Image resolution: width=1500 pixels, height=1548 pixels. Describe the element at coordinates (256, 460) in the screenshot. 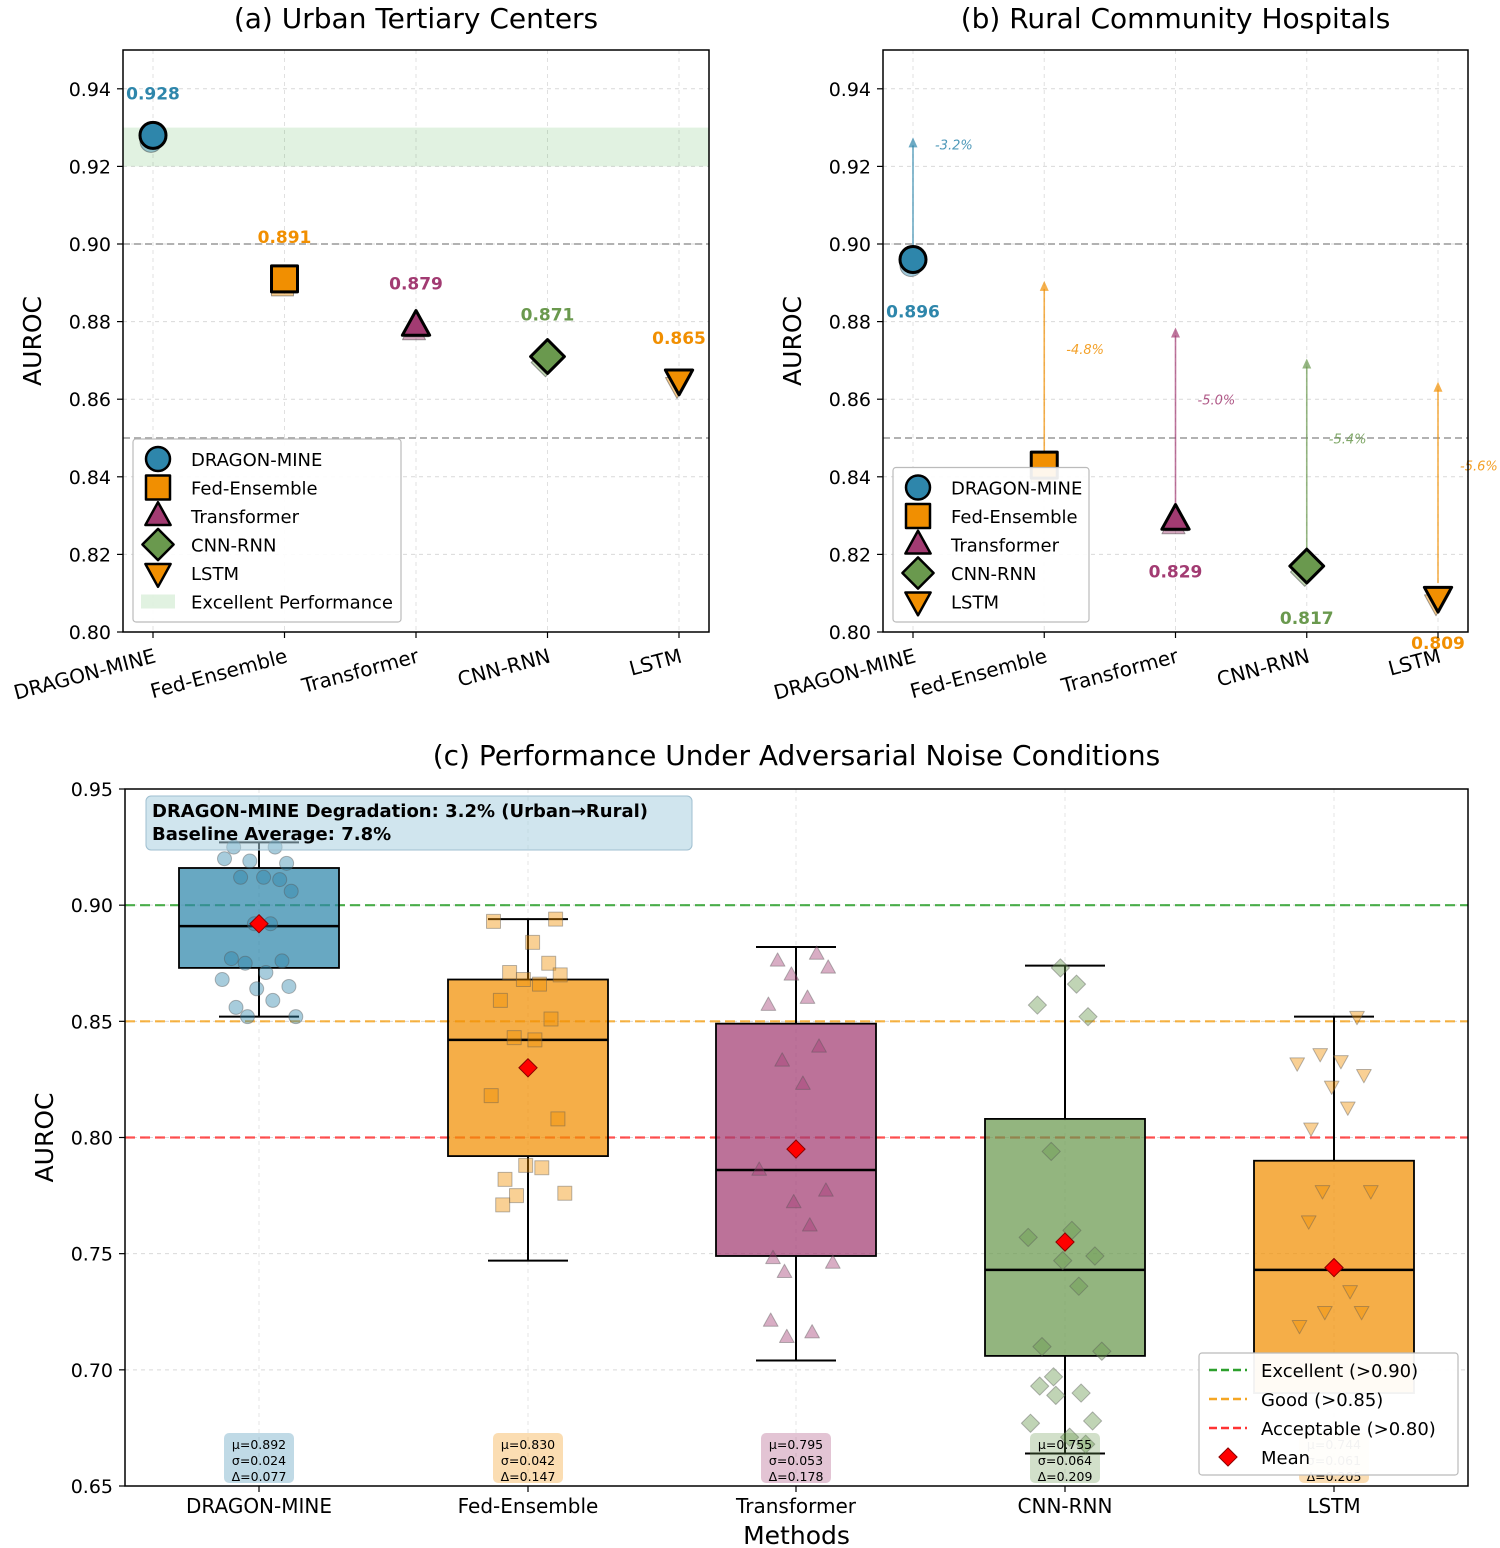

I see `legend-label: DRAGON-MINE` at that location.